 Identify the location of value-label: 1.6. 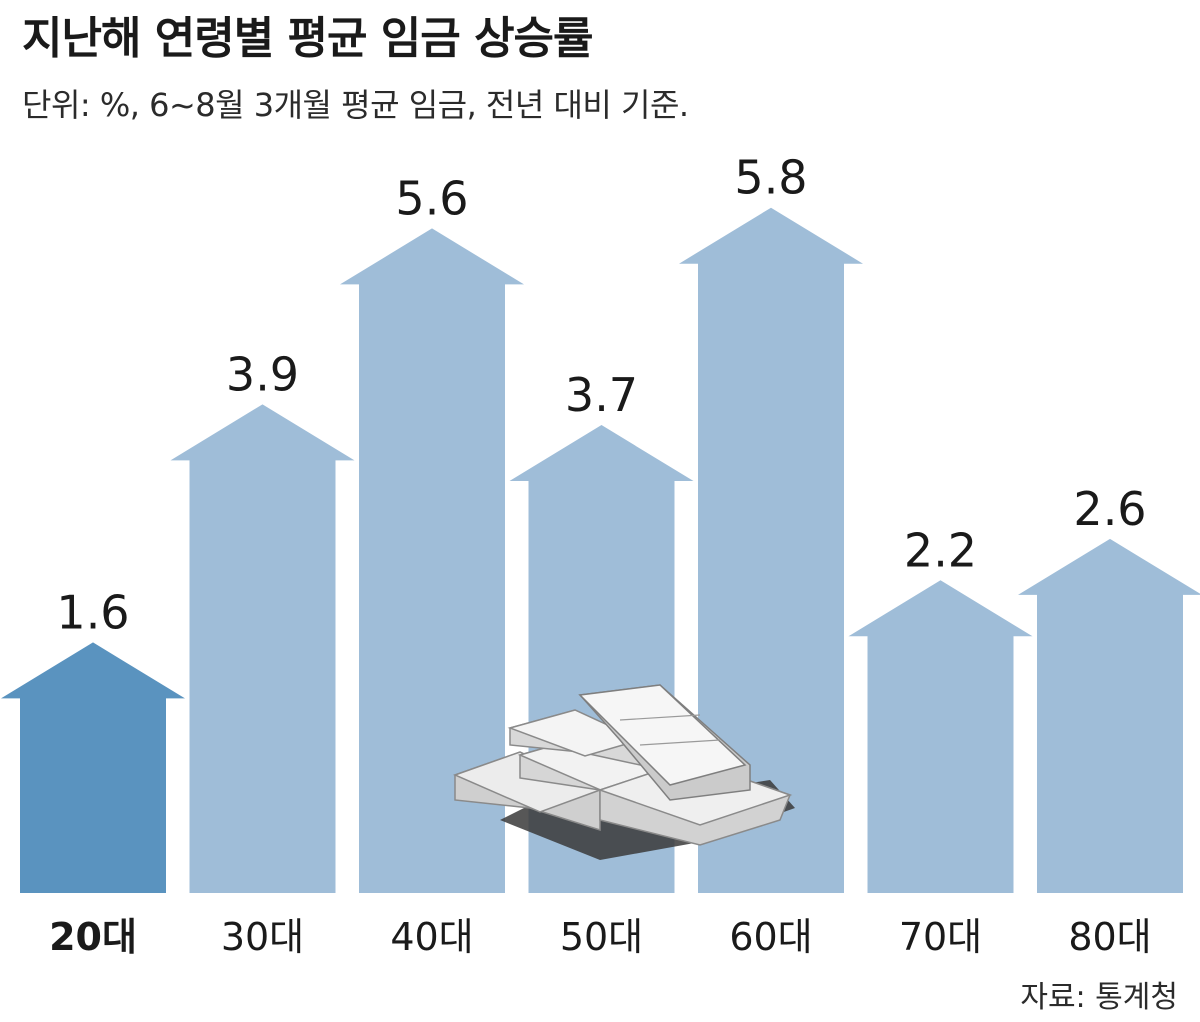
(92, 612).